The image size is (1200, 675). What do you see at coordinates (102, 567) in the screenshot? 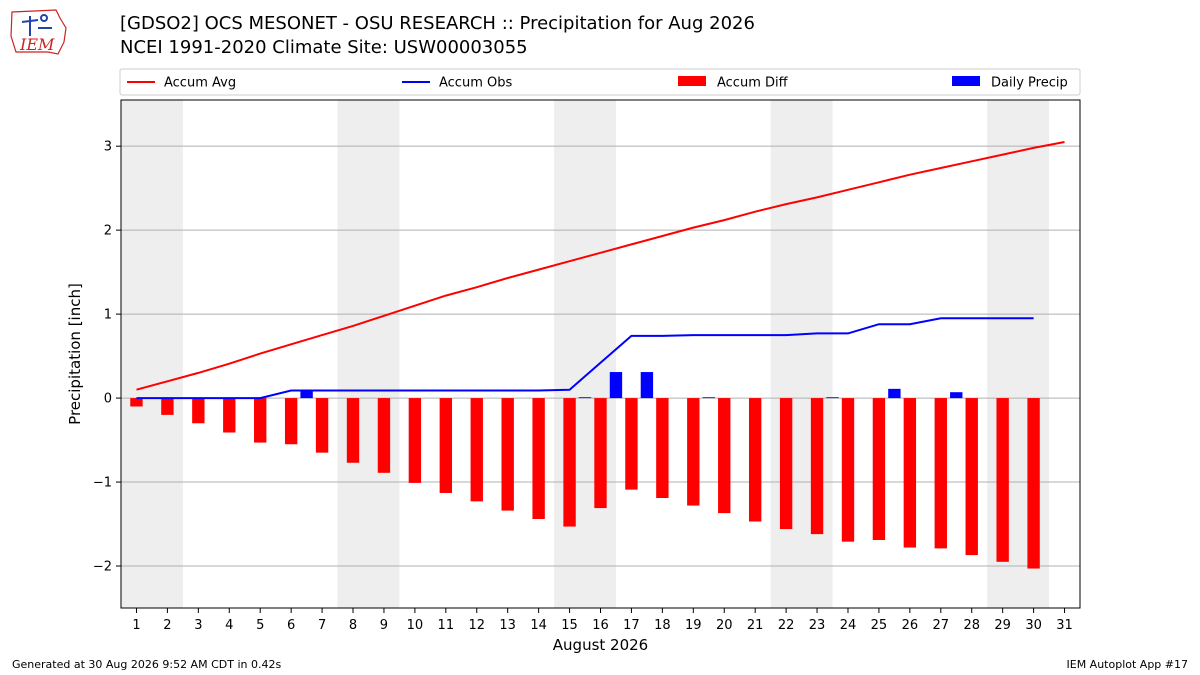
I see `y-tick-label: −2` at bounding box center [102, 567].